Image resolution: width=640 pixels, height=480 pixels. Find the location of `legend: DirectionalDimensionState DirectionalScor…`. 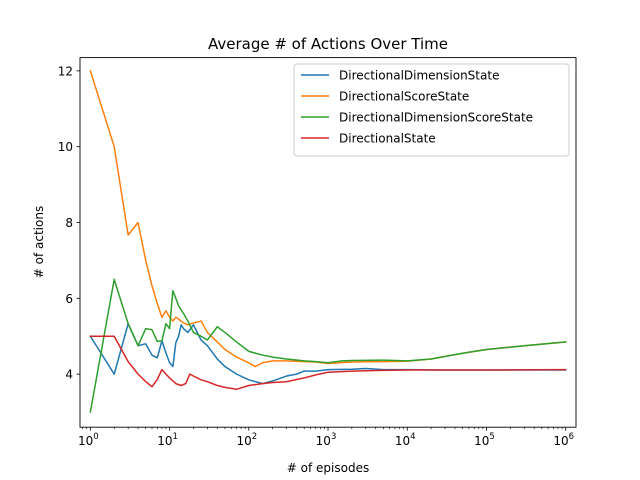

legend: DirectionalDimensionState DirectionalScor… is located at coordinates (431, 110).